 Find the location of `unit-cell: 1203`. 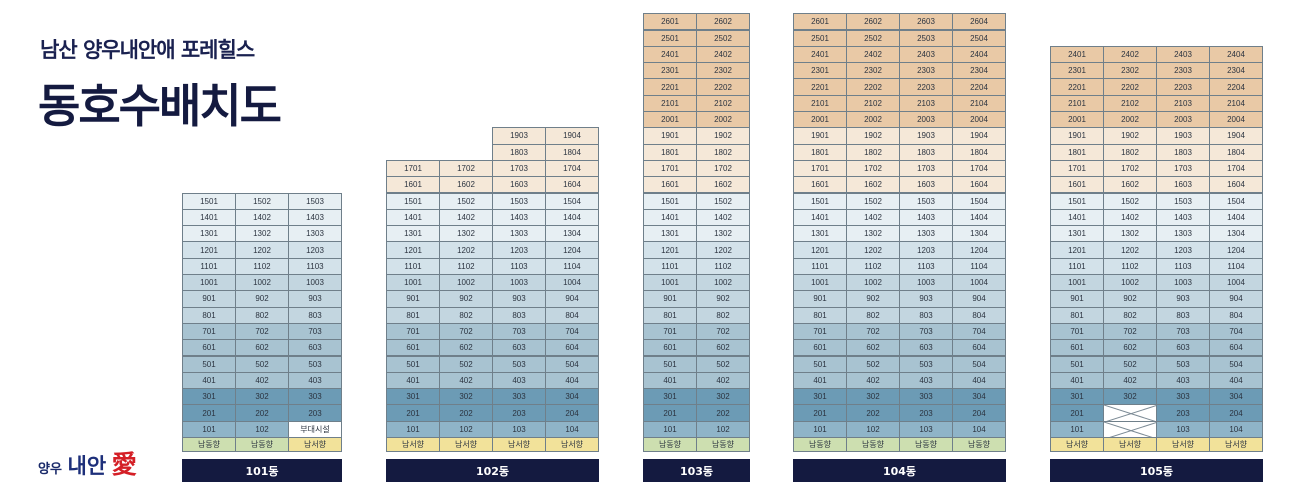

unit-cell: 1203 is located at coordinates (1183, 250).